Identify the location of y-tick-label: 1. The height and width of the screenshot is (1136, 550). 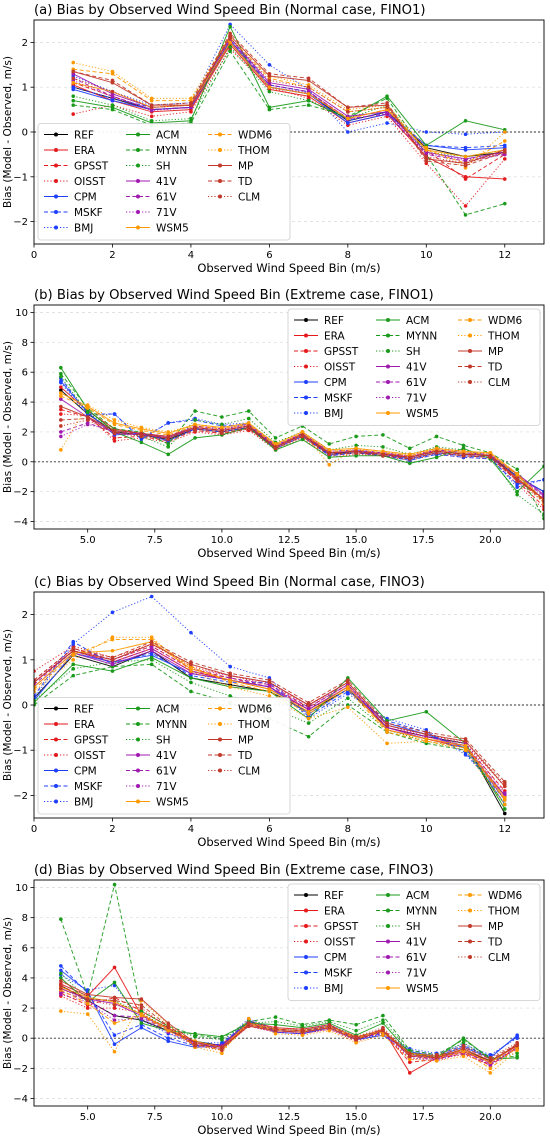
(25, 88).